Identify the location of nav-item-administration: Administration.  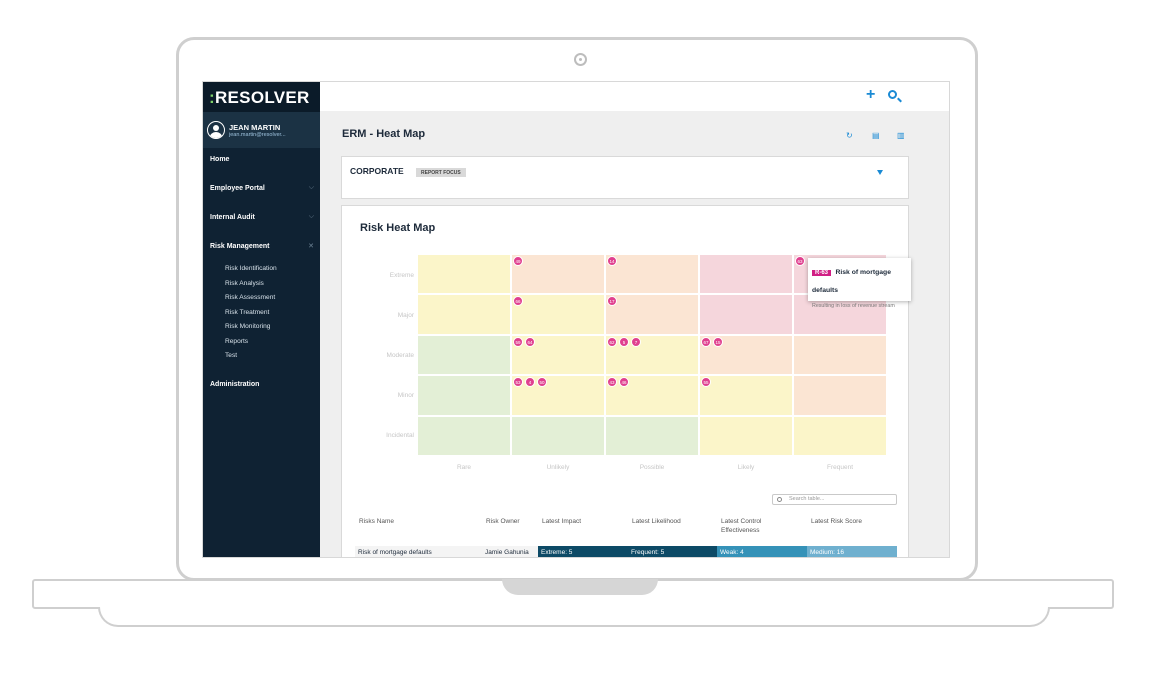
(262, 384).